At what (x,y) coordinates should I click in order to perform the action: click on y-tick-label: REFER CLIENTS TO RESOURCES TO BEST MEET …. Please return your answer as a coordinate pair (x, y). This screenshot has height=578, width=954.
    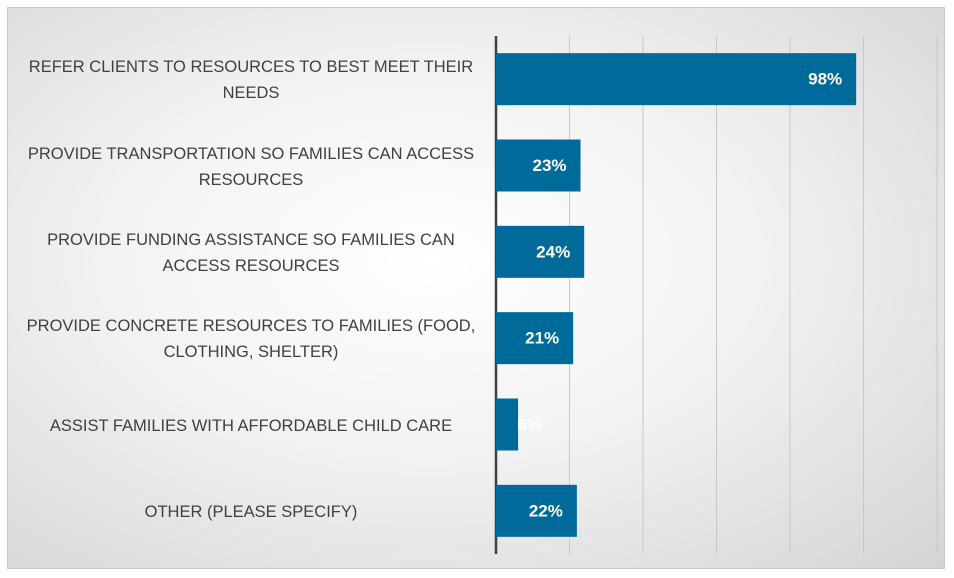
    Looking at the image, I should click on (251, 80).